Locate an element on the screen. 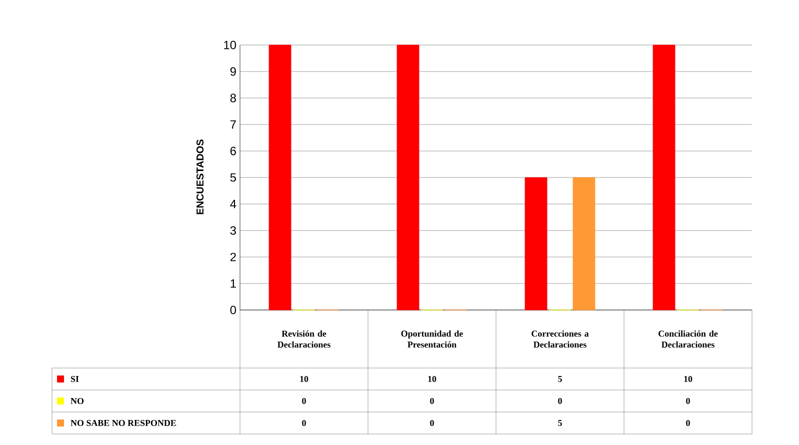 This screenshot has height=445, width=799. x-tick-label: Oportunidad de Presentación is located at coordinates (432, 339).